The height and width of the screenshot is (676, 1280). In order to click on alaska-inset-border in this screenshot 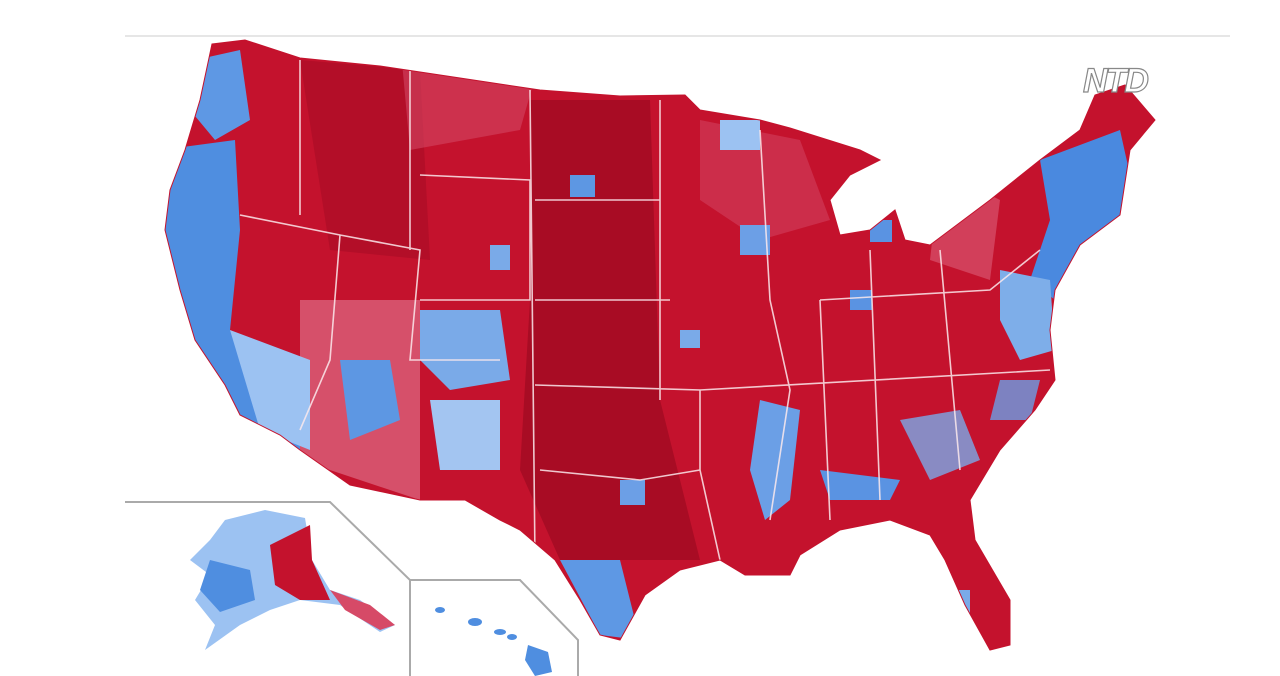, I will do `click(268, 588)`.